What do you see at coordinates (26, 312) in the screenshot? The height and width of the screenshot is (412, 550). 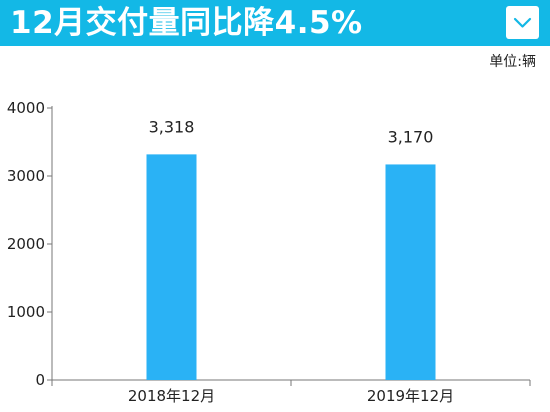 I see `y-tick-label: 1000` at bounding box center [26, 312].